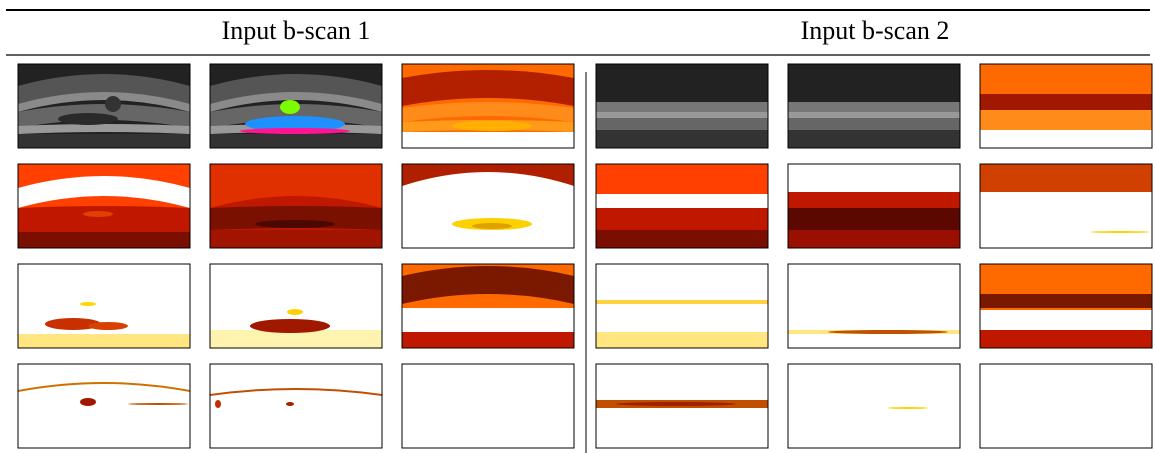 Image resolution: width=1155 pixels, height=453 pixels. What do you see at coordinates (875, 30) in the screenshot?
I see `header-right: Input b-scan 2` at bounding box center [875, 30].